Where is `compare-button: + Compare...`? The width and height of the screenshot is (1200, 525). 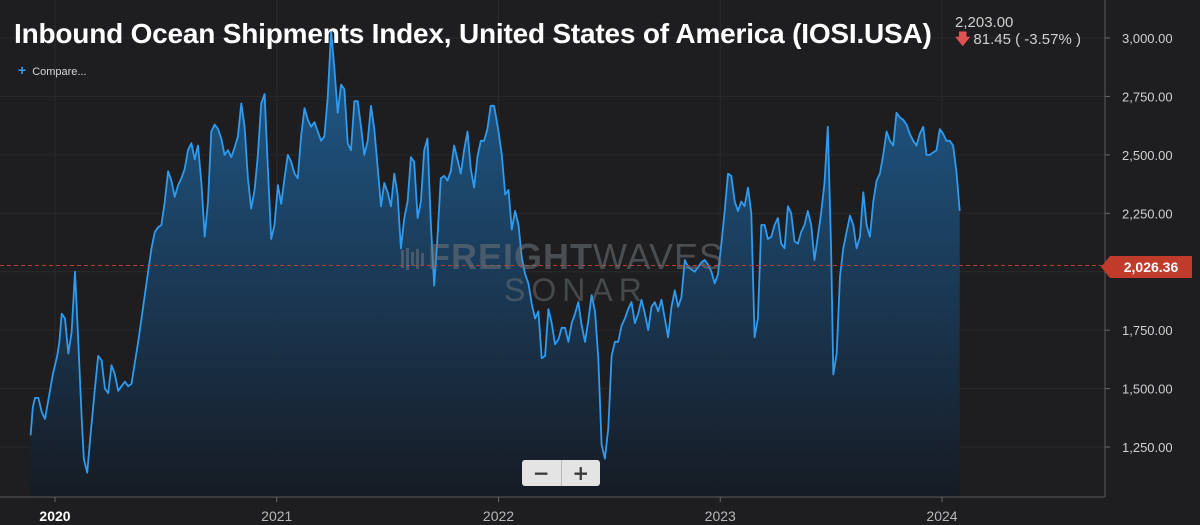
compare-button: + Compare... is located at coordinates (52, 70).